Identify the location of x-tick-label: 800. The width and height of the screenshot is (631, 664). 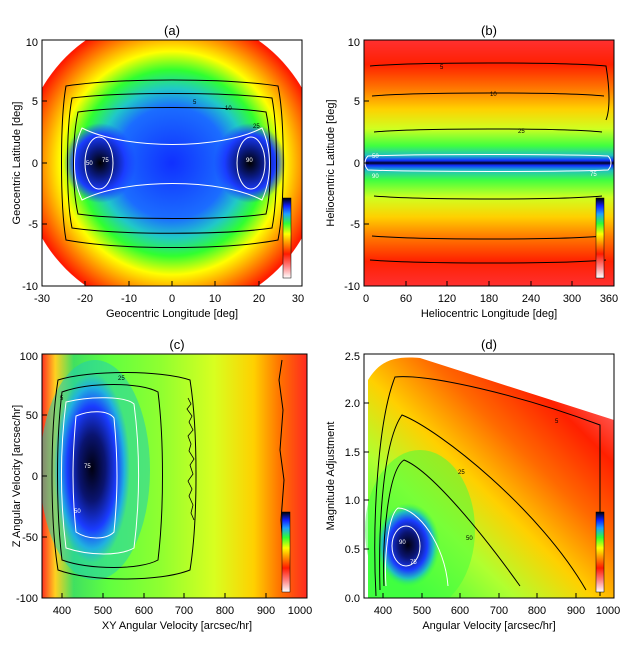
(537, 611).